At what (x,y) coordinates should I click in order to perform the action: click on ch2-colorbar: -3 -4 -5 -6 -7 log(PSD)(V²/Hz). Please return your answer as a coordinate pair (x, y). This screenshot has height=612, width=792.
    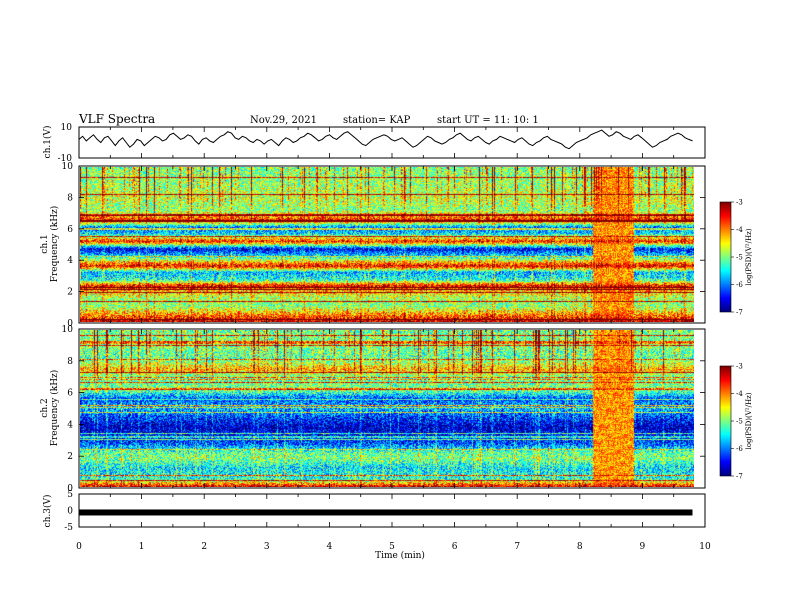
    Looking at the image, I should click on (736, 422).